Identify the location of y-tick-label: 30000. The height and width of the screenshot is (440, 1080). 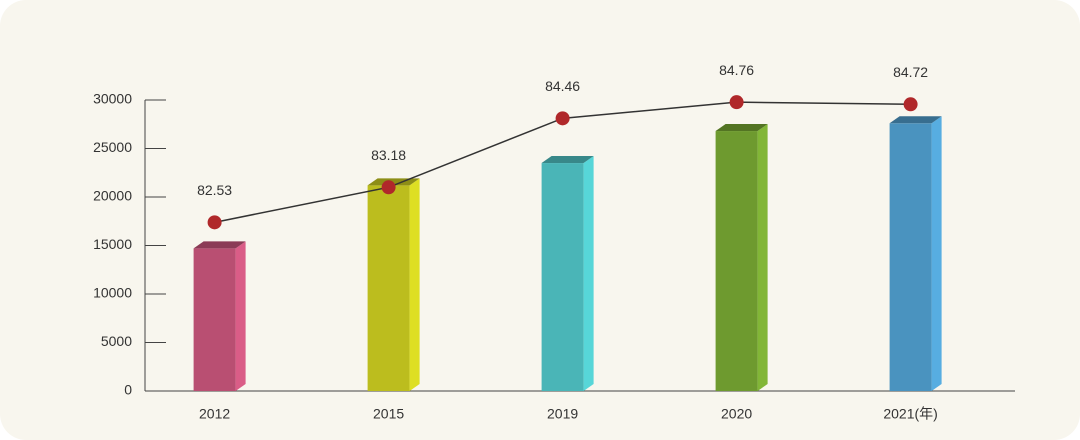
(112, 99).